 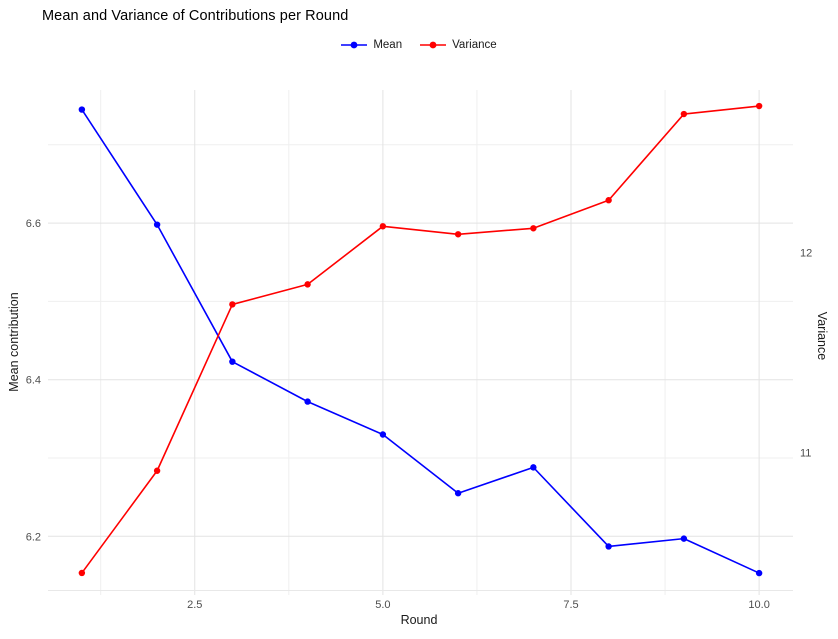 I want to click on y-axis-label-left: Mean contribution, so click(x=14, y=342).